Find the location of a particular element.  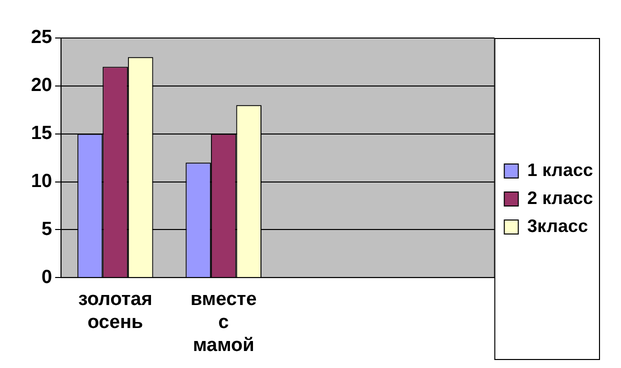

y-tick-label: 0 is located at coordinates (47, 277).